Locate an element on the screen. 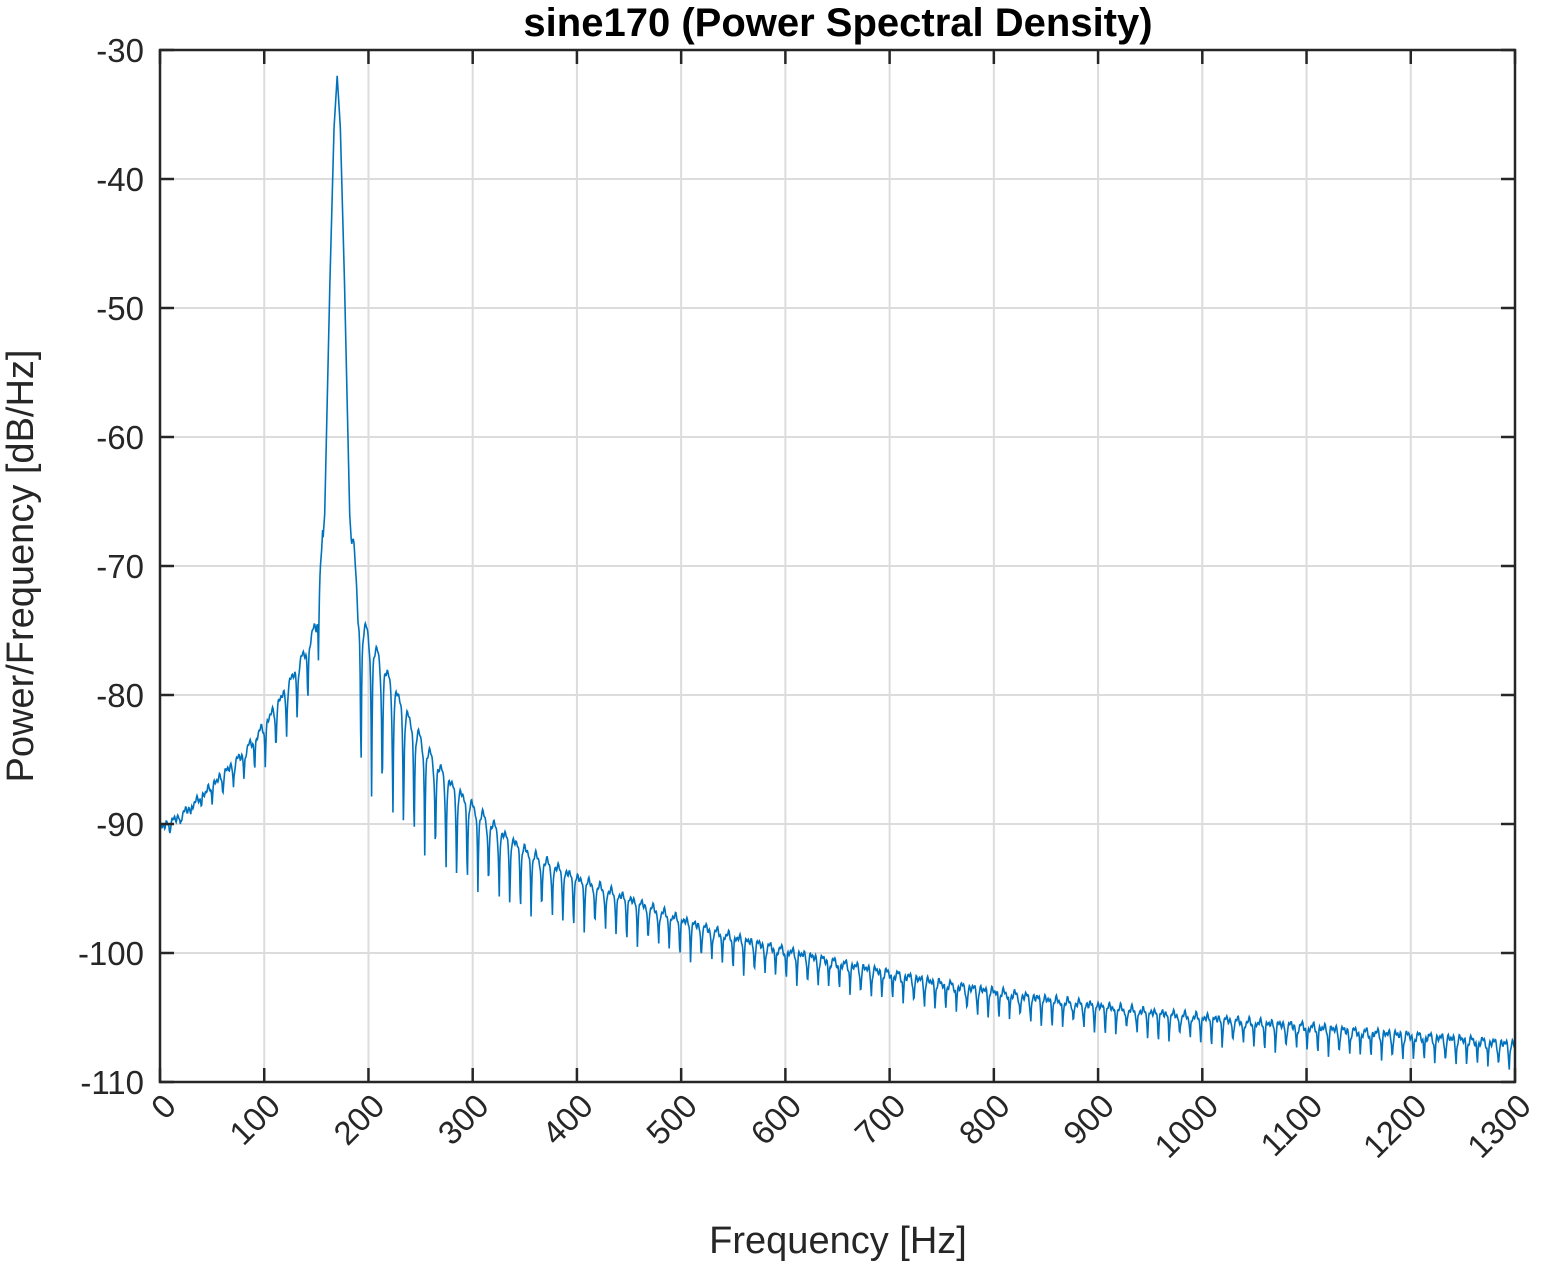 The height and width of the screenshot is (1266, 1543). y-tick-labels: -30 -40 -50 -60 -70 -80 -90 -100 -110 is located at coordinates (111, 566).